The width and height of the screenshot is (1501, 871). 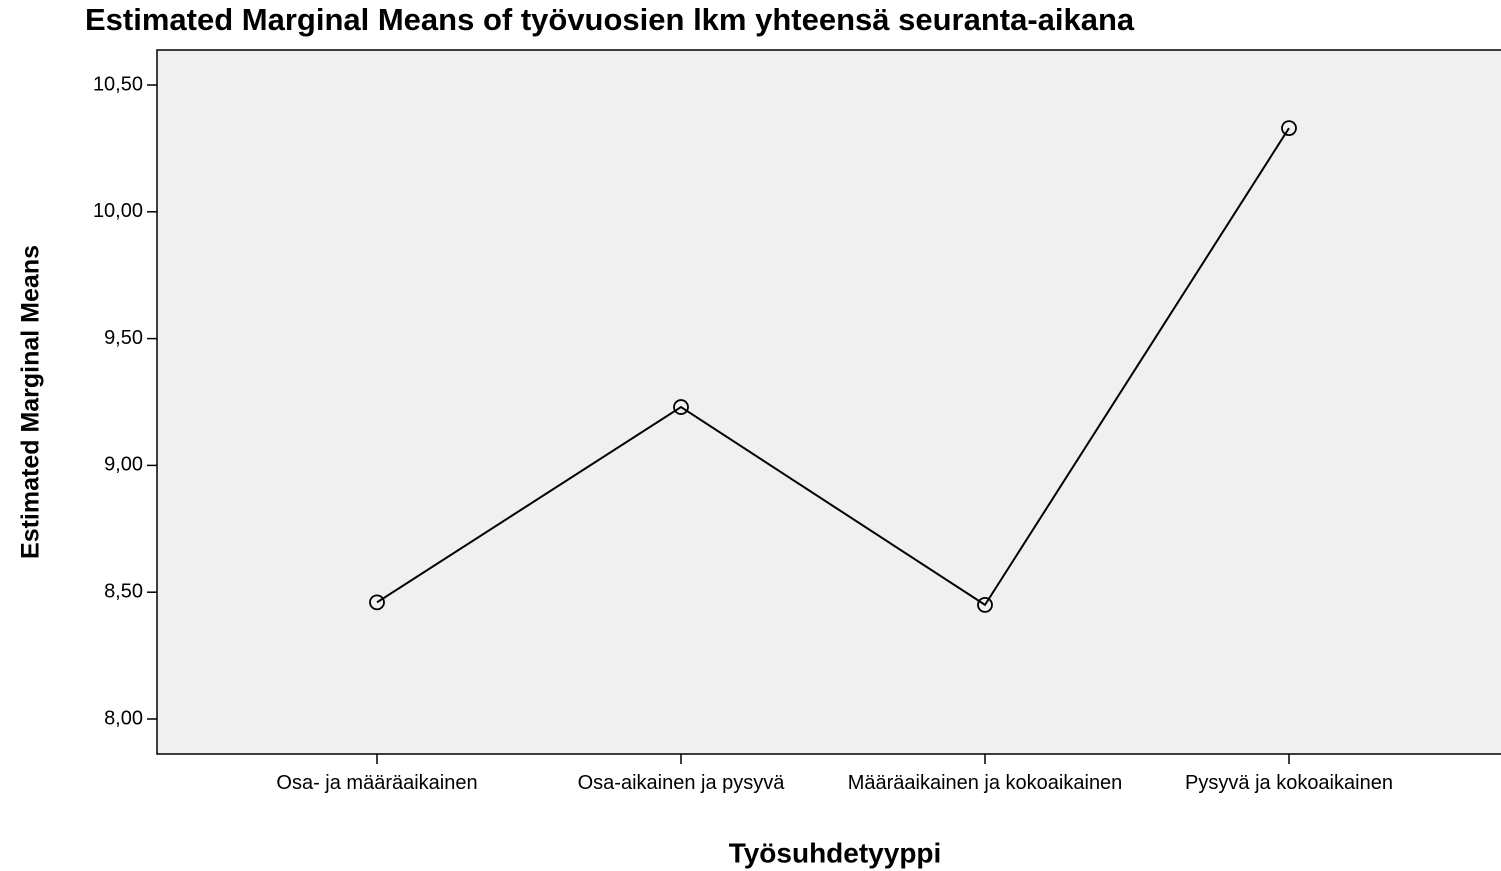 I want to click on x-tick-label: Pysyvä ja kokoaikainen, so click(x=1289, y=783).